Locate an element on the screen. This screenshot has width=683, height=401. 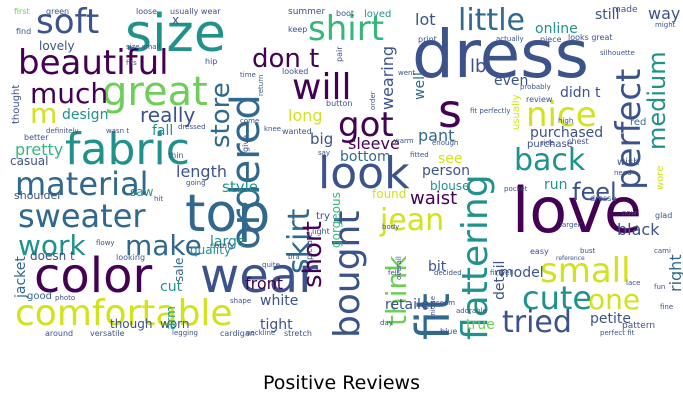
word-soft: soft is located at coordinates (68, 22).